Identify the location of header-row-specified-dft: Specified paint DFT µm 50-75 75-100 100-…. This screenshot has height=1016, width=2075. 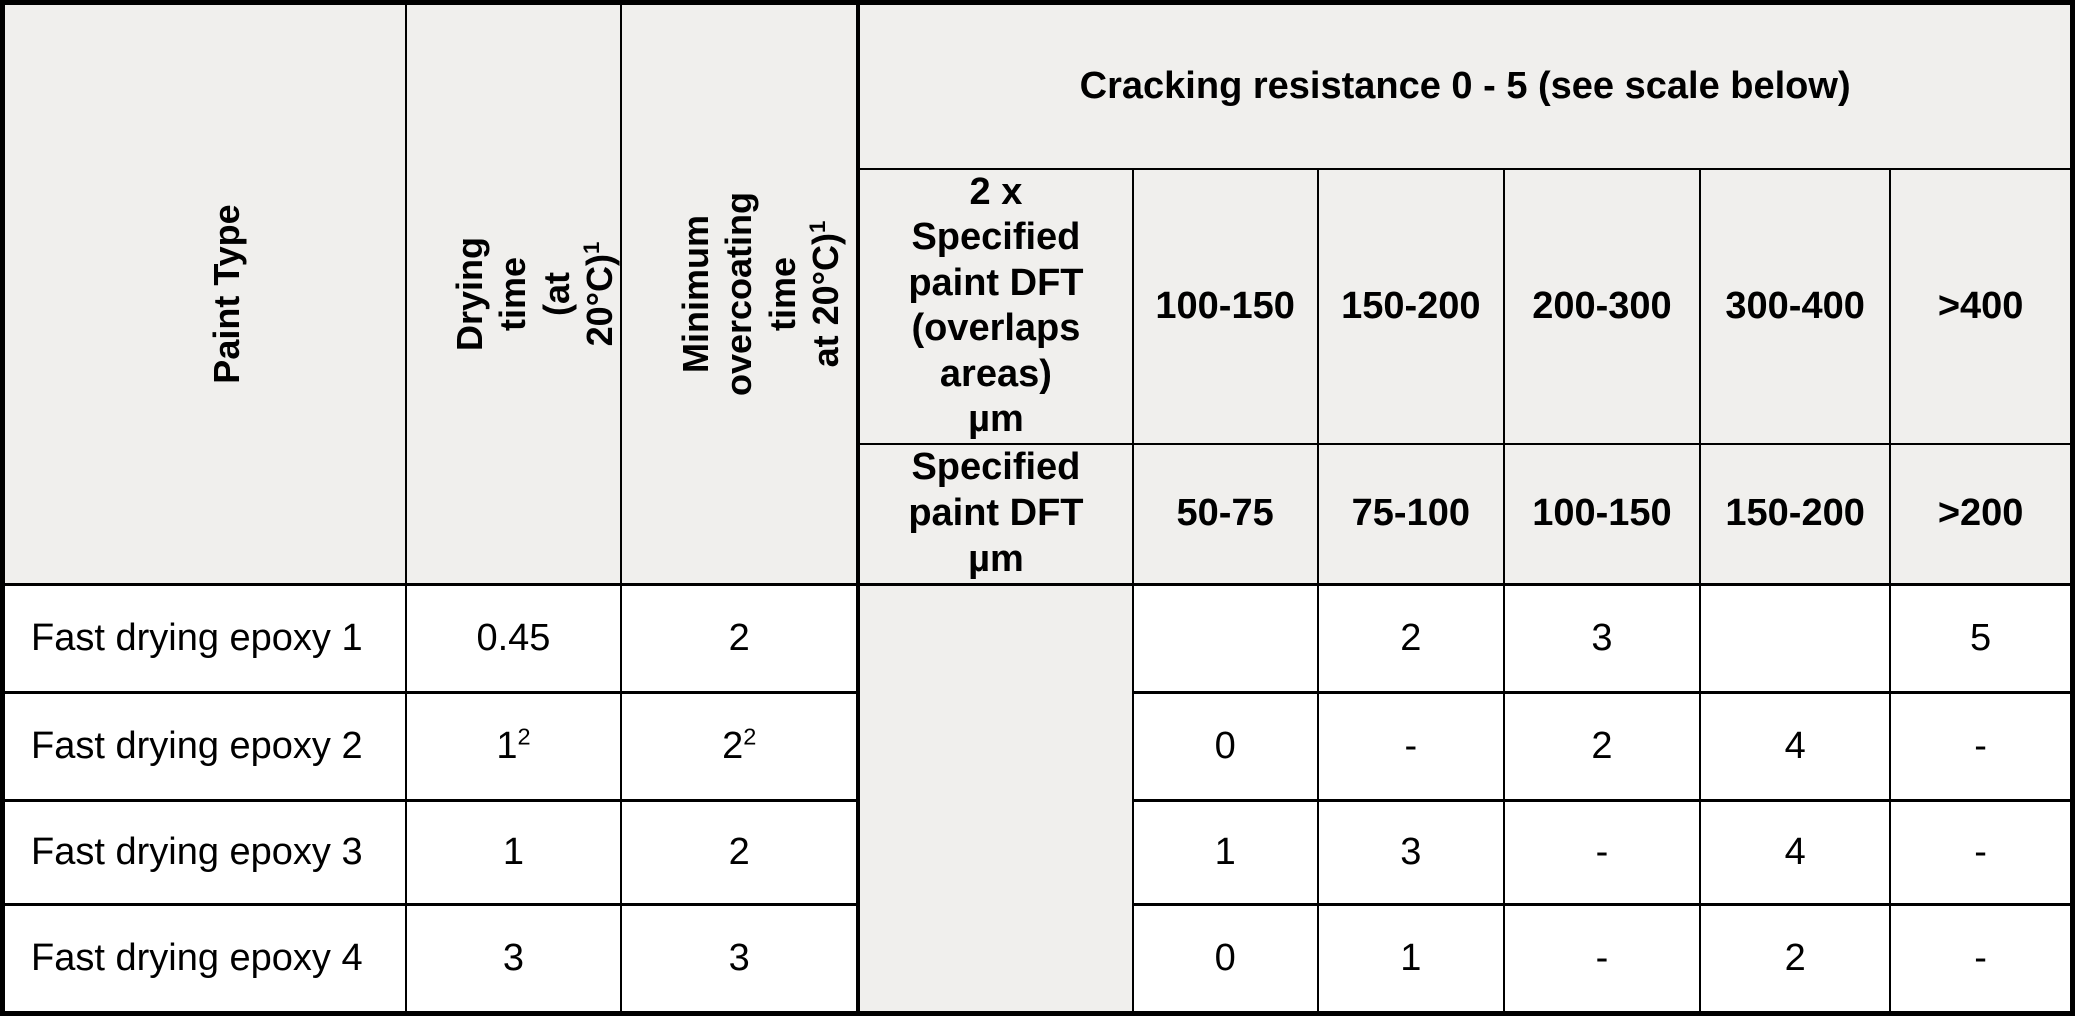
(1038, 514).